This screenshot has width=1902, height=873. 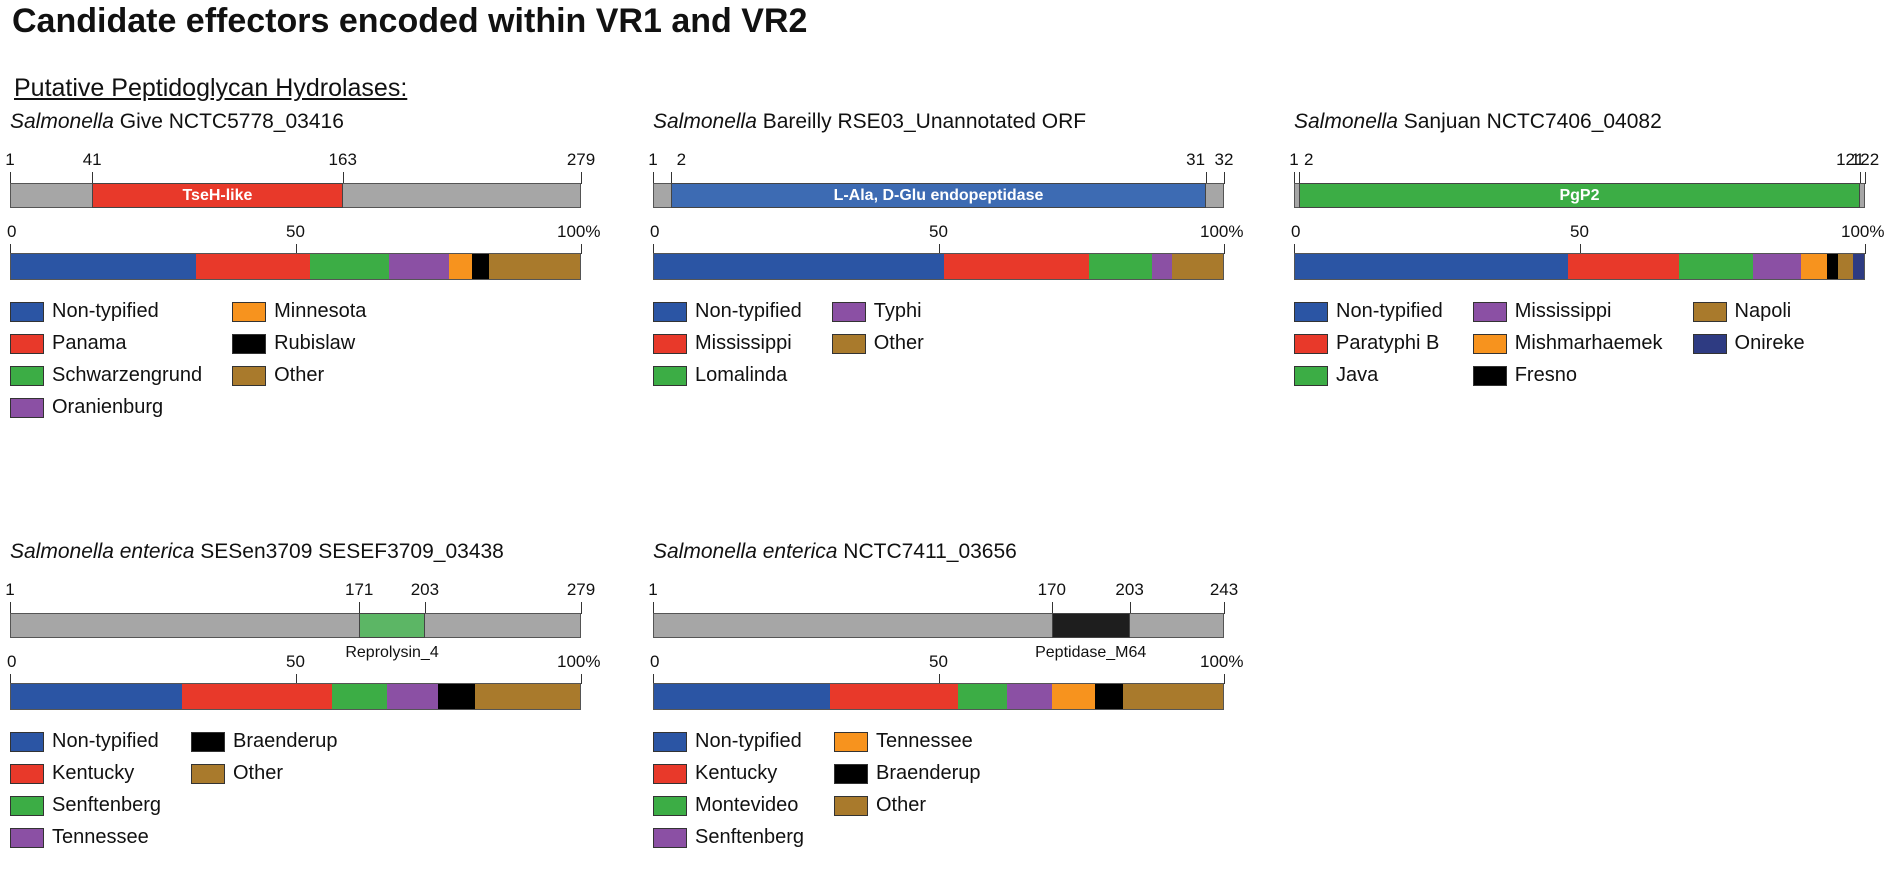 What do you see at coordinates (392, 625) in the screenshot?
I see `domain-block` at bounding box center [392, 625].